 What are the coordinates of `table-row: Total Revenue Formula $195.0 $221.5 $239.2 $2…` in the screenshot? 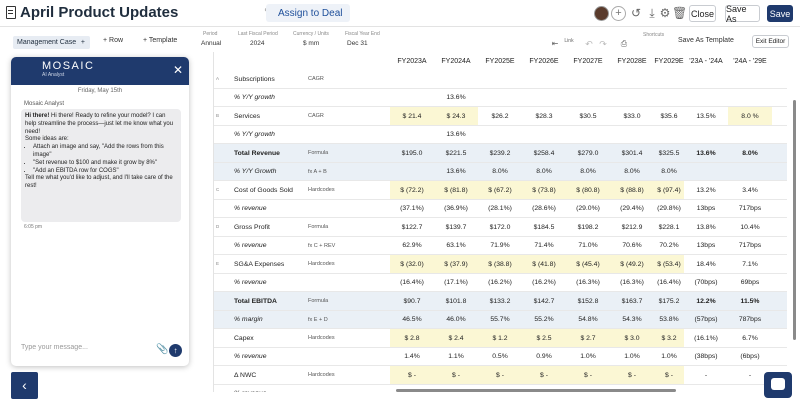 It's located at (500, 153).